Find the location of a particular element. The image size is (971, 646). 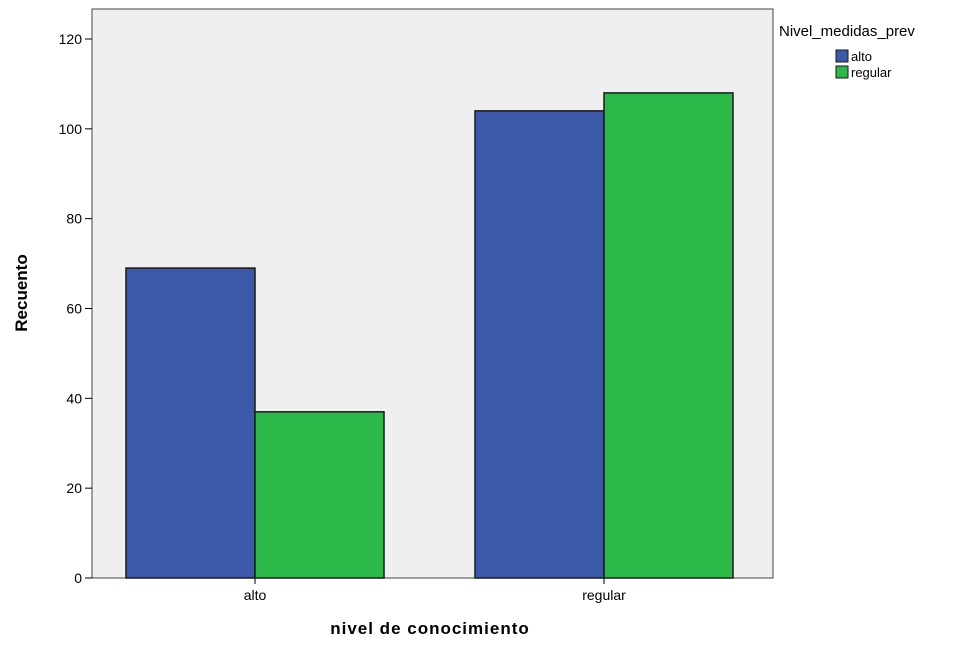

bar-alto-regular is located at coordinates (319, 495).